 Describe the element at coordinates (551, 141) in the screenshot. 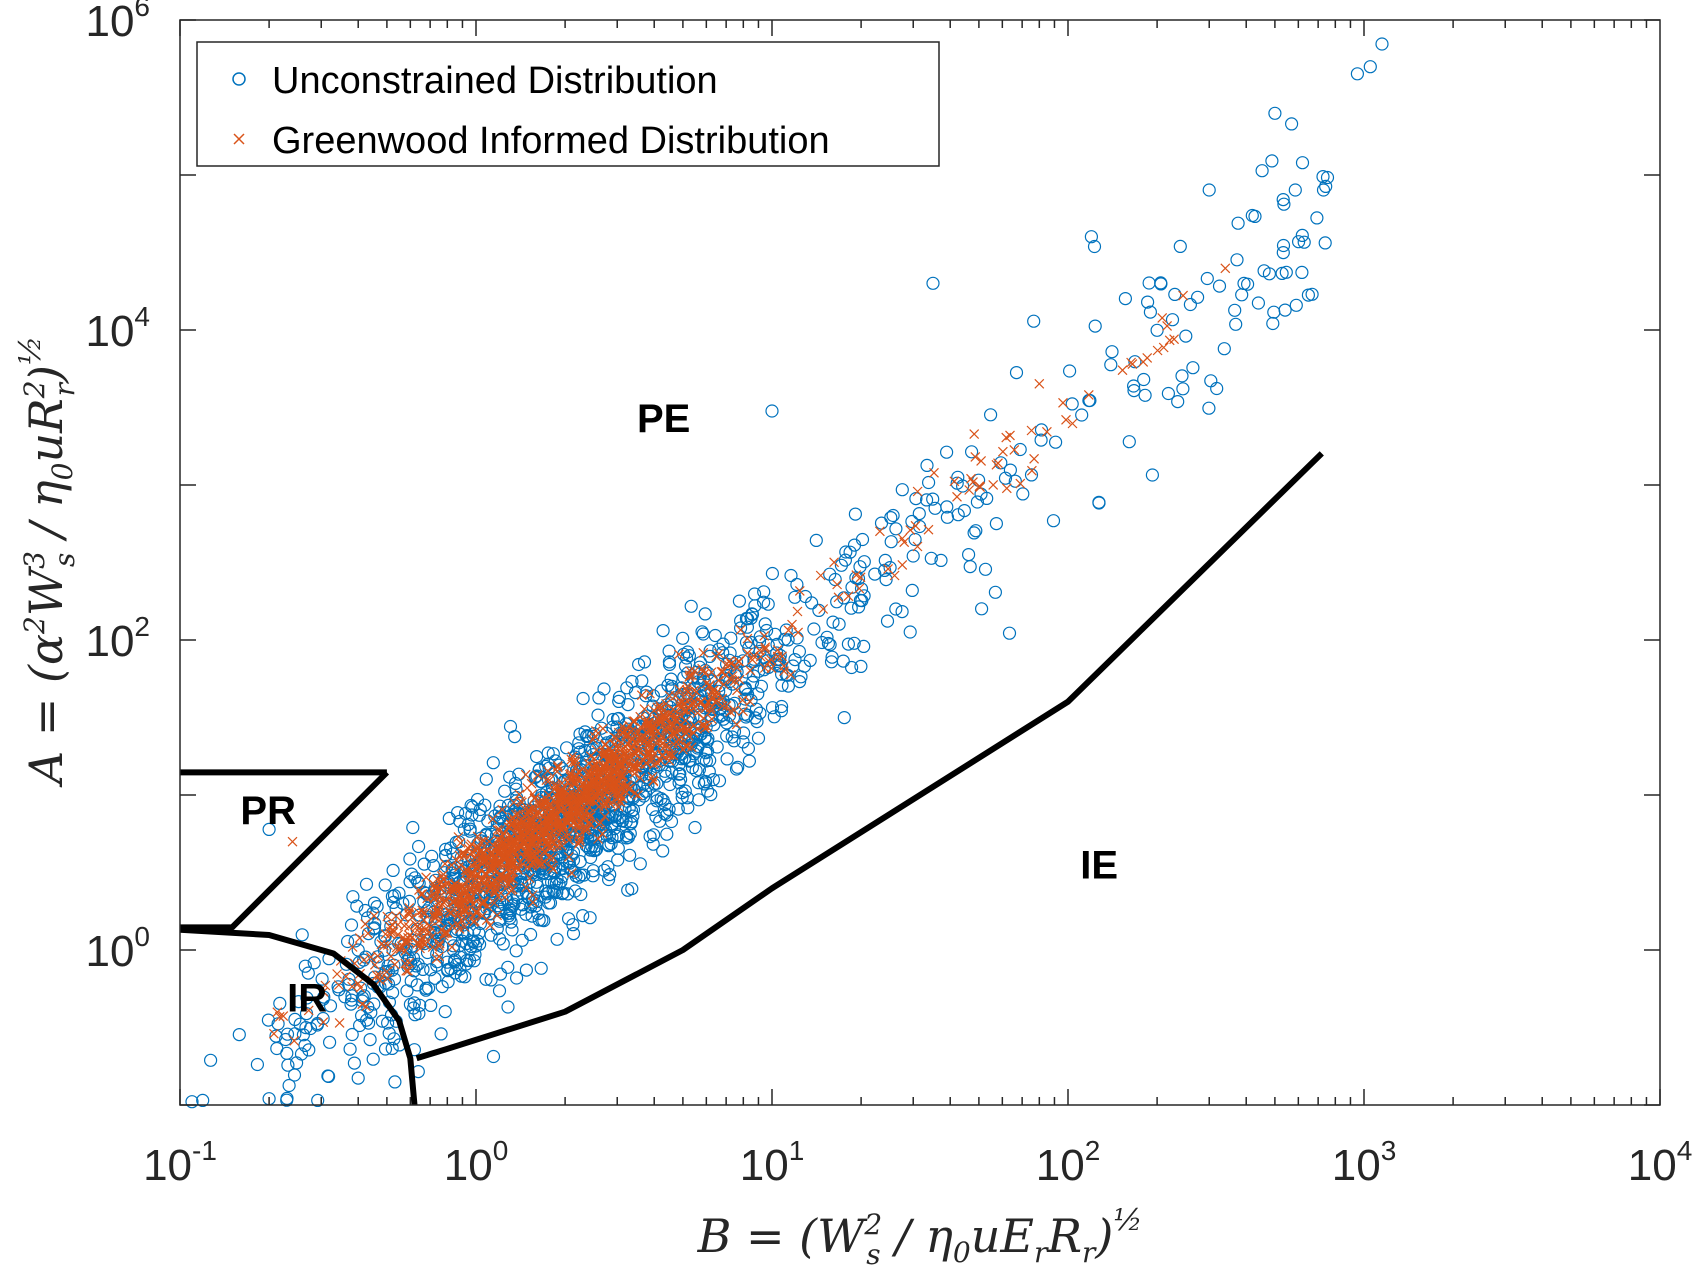

I see `legend-label-greenwood: Greenwood Informed Distribution` at that location.